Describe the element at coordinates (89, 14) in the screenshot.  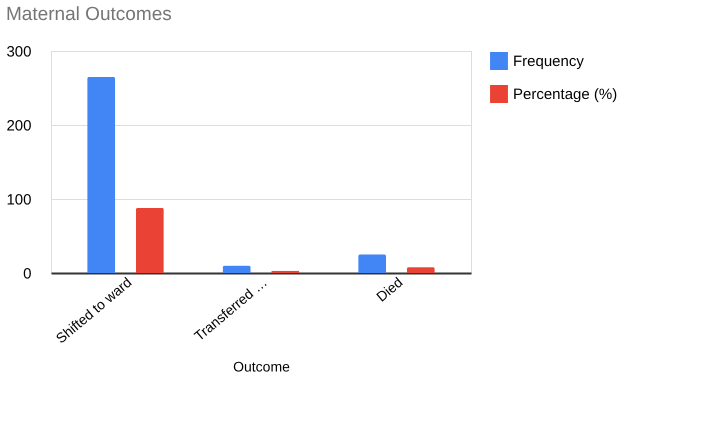
I see `chart-title: Maternal Outcomes` at that location.